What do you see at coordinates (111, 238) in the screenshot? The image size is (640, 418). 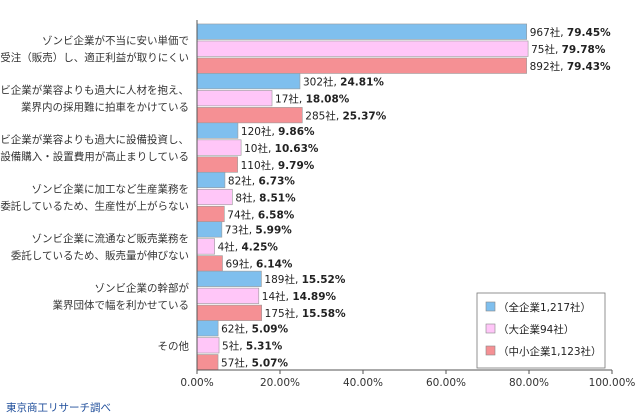 I see `category-label: ゾンビ企業に流通など販売業務を` at bounding box center [111, 238].